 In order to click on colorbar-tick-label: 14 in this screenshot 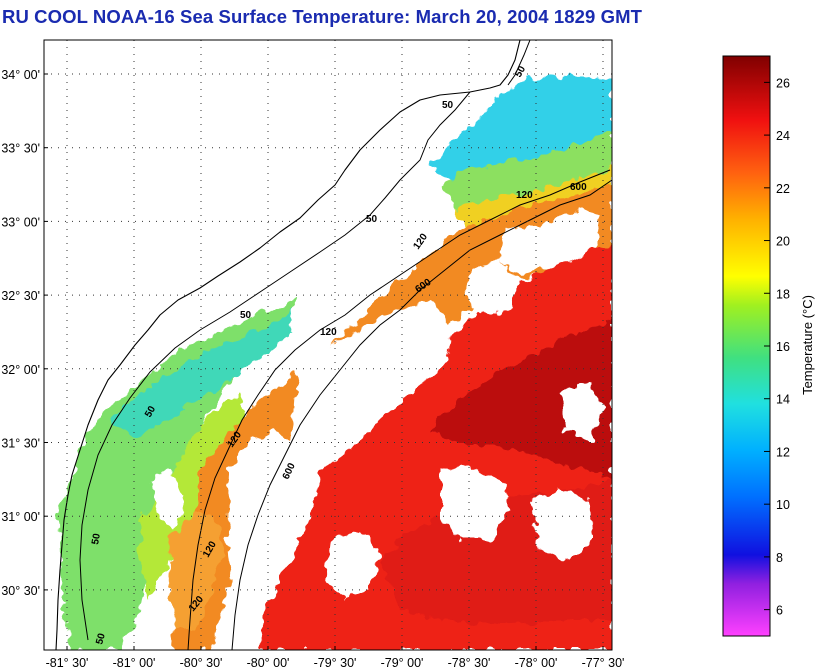, I will do `click(783, 400)`.